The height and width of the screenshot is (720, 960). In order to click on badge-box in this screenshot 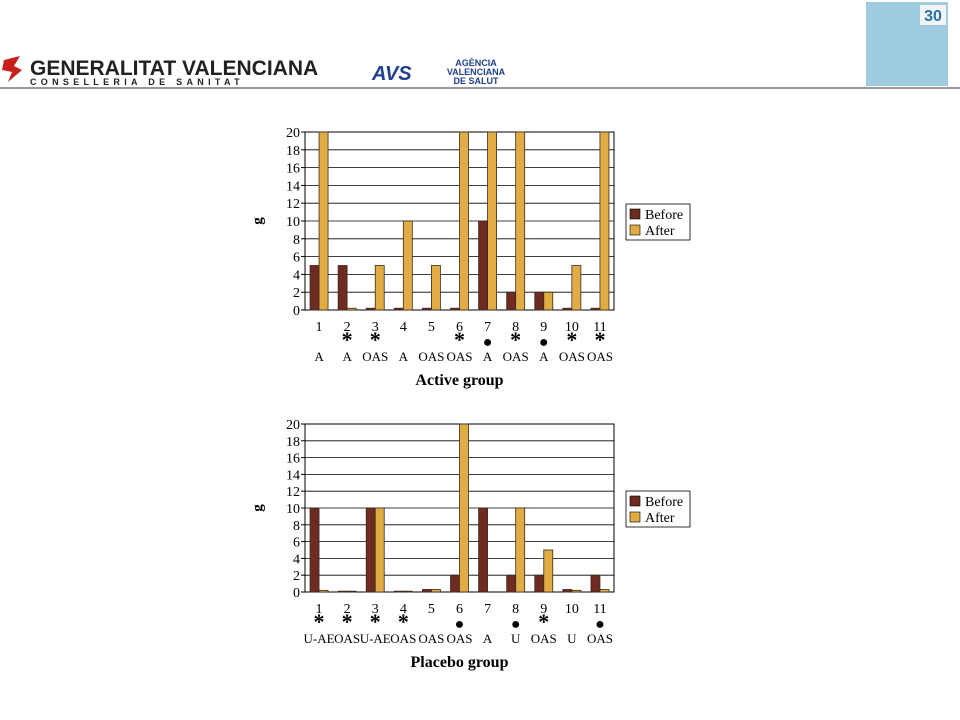, I will do `click(933, 15)`.